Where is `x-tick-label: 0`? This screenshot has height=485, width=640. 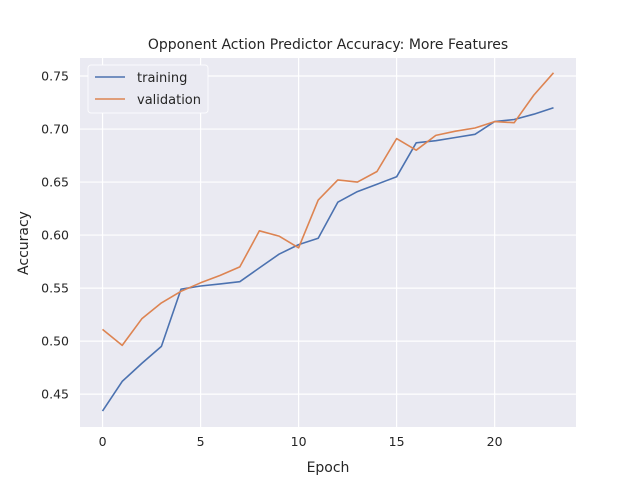
x-tick-label: 0 is located at coordinates (103, 441).